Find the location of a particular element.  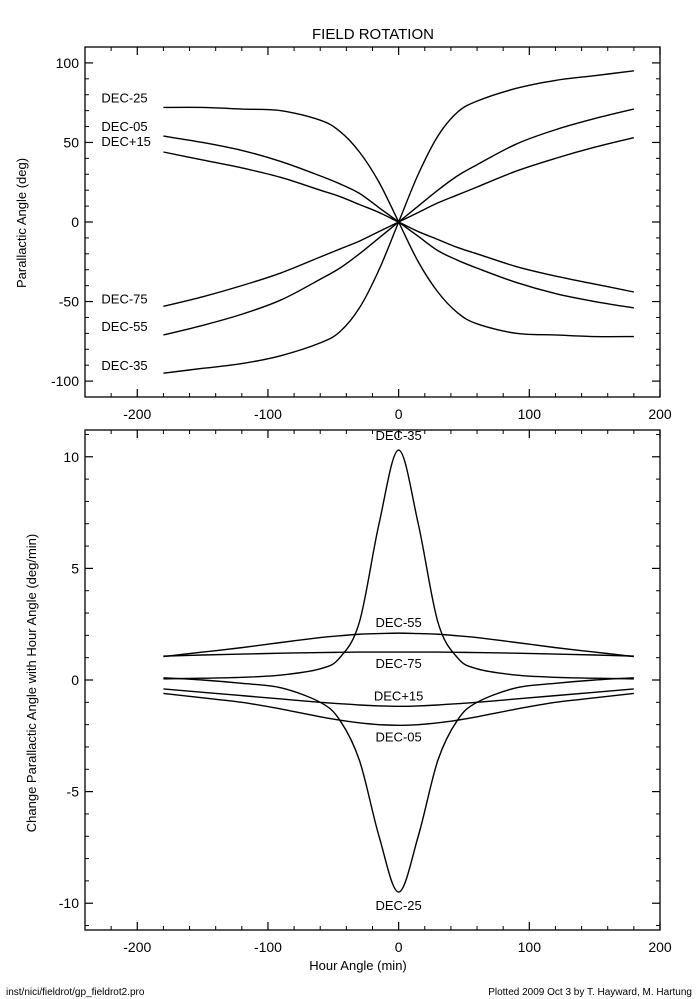

bottom-y-tick-label: 0 is located at coordinates (75, 680).